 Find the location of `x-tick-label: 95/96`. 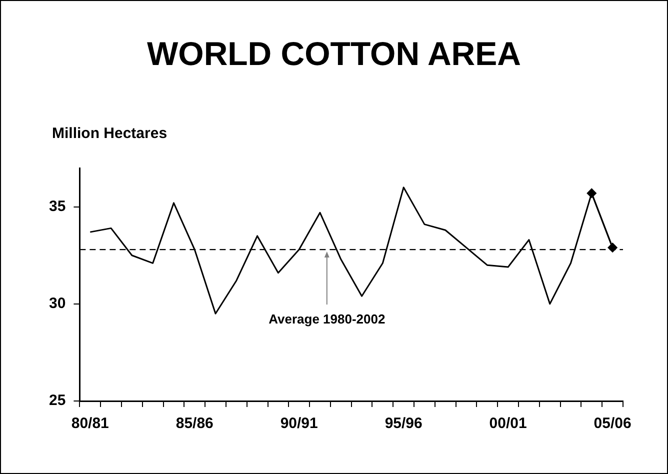

x-tick-label: 95/96 is located at coordinates (403, 423).